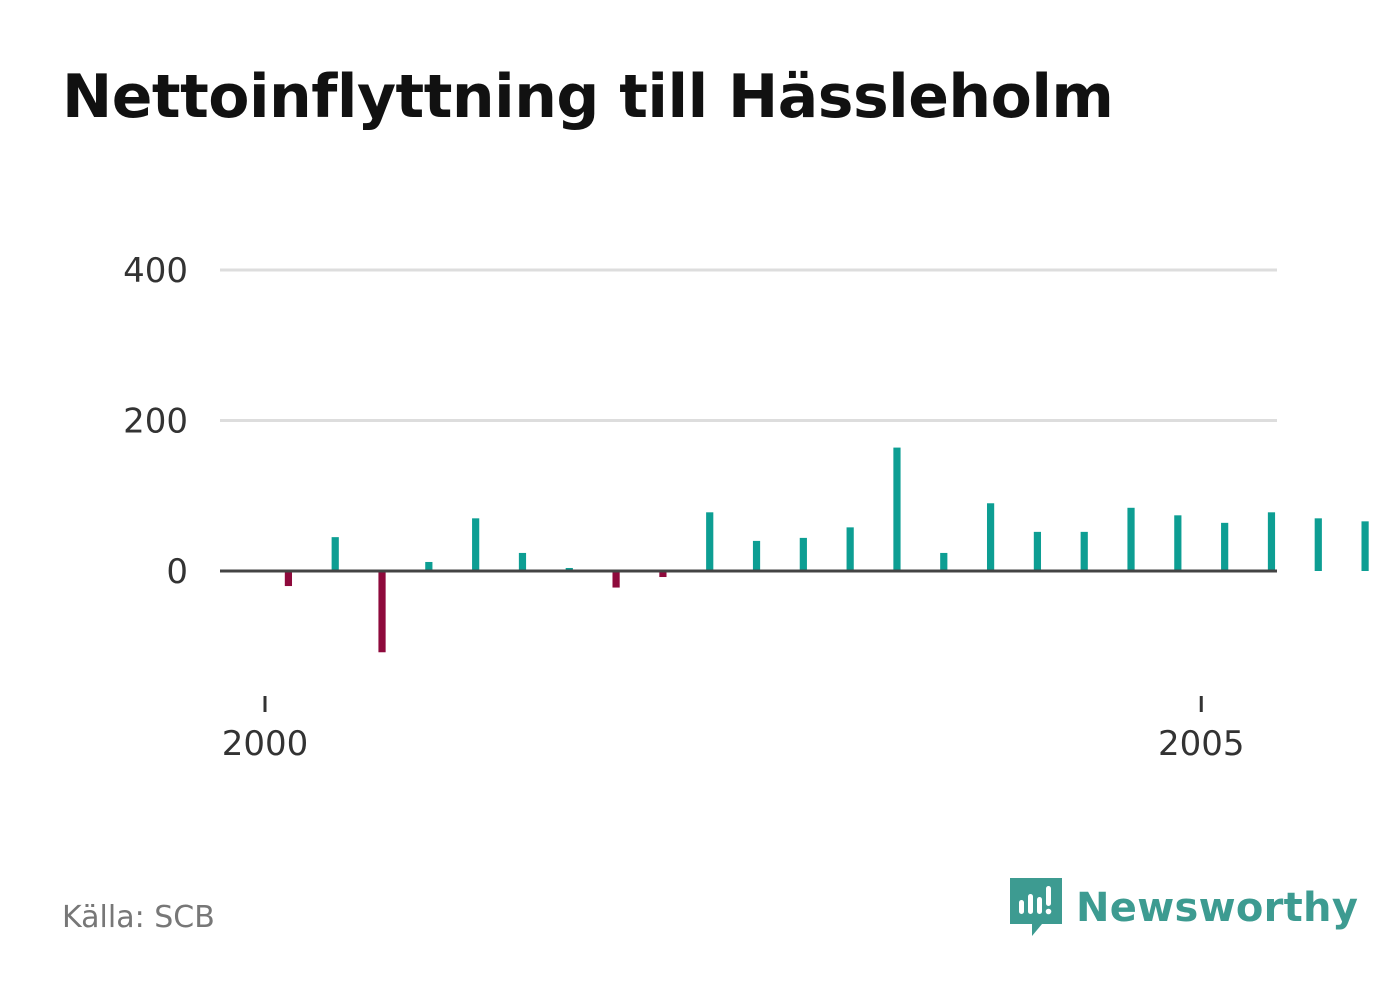 The height and width of the screenshot is (999, 1382). I want to click on bar-2005.375, so click(1271, 541).